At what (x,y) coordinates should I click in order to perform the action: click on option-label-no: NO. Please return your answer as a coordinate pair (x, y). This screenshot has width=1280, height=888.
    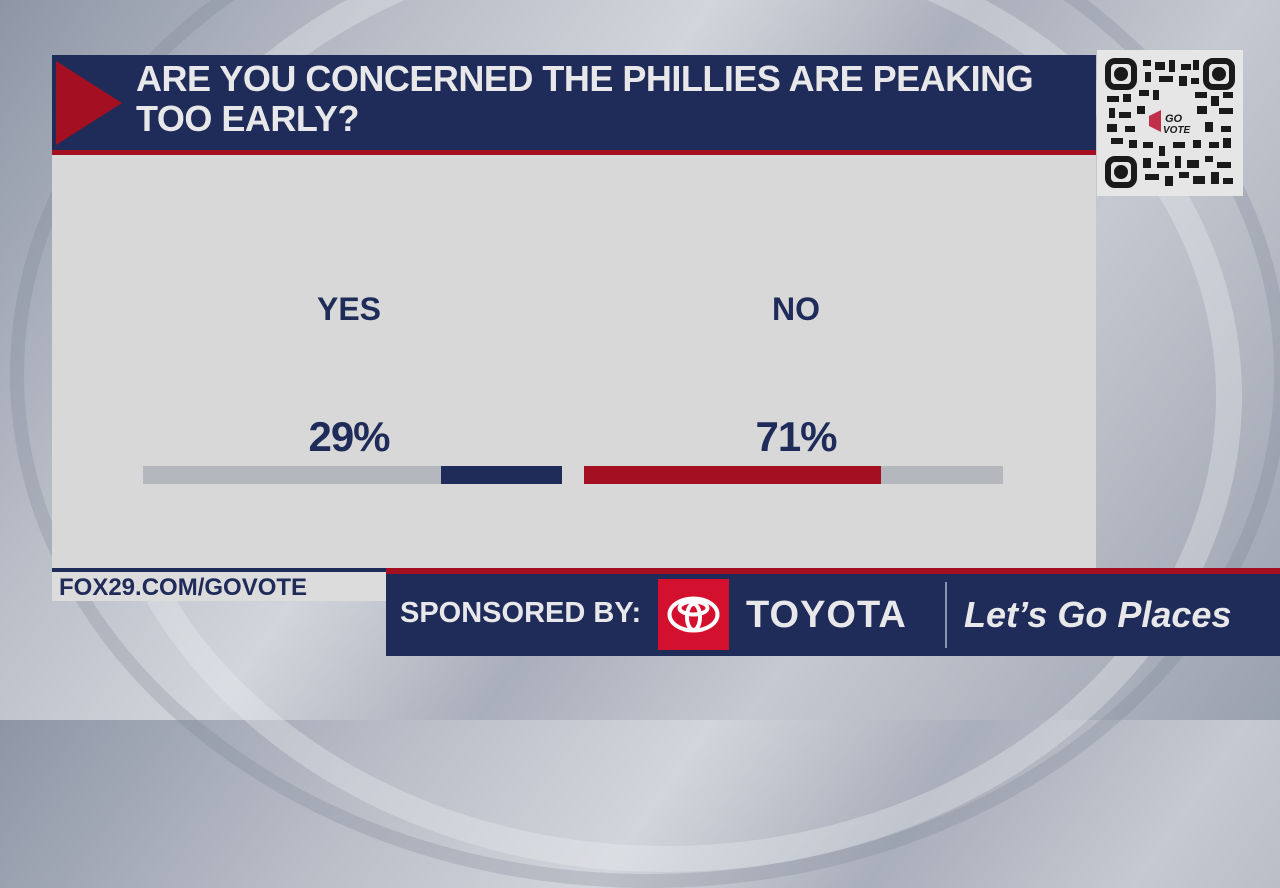
    Looking at the image, I should click on (796, 309).